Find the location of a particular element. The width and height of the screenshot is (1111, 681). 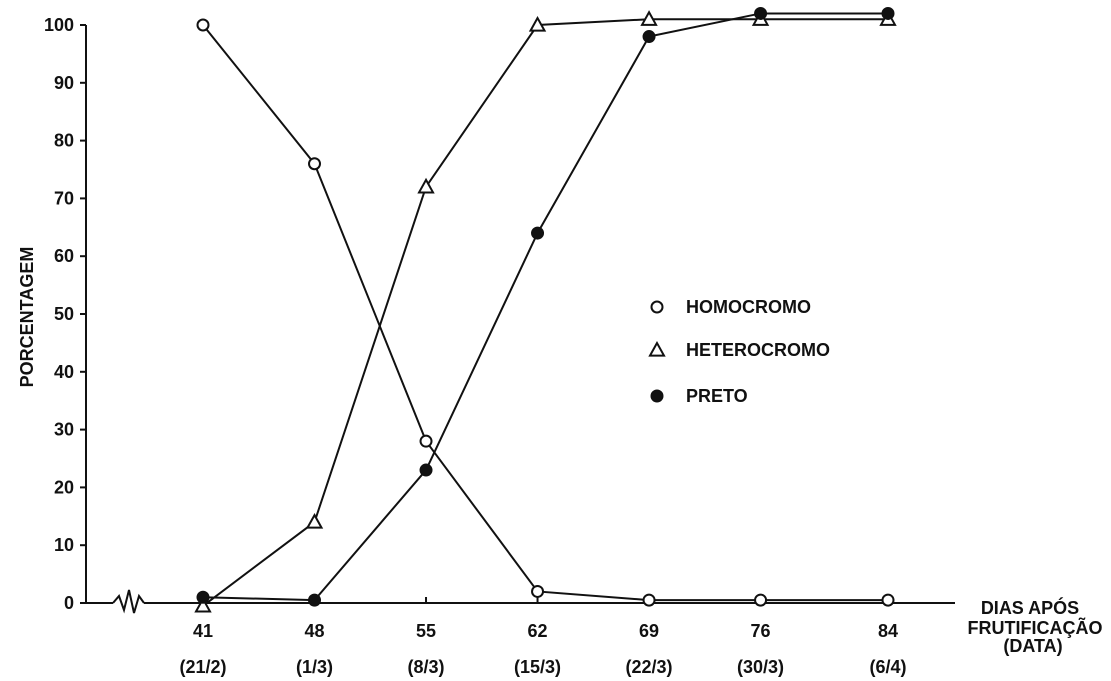

x-date-label: (21/2) is located at coordinates (202, 667).